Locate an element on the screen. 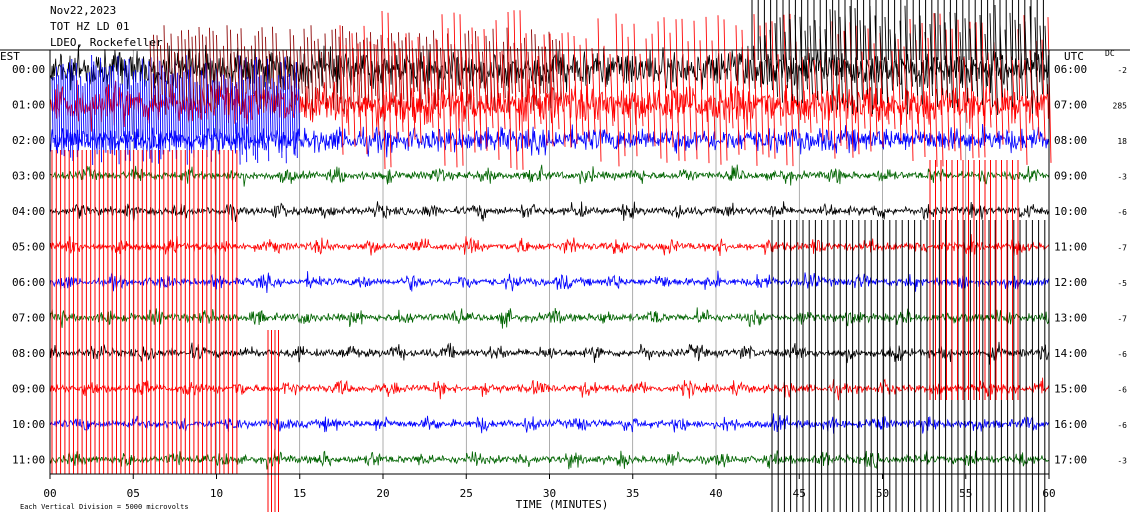 This screenshot has height=519, width=1130. utc-time-label: 07:00 is located at coordinates (1070, 105).